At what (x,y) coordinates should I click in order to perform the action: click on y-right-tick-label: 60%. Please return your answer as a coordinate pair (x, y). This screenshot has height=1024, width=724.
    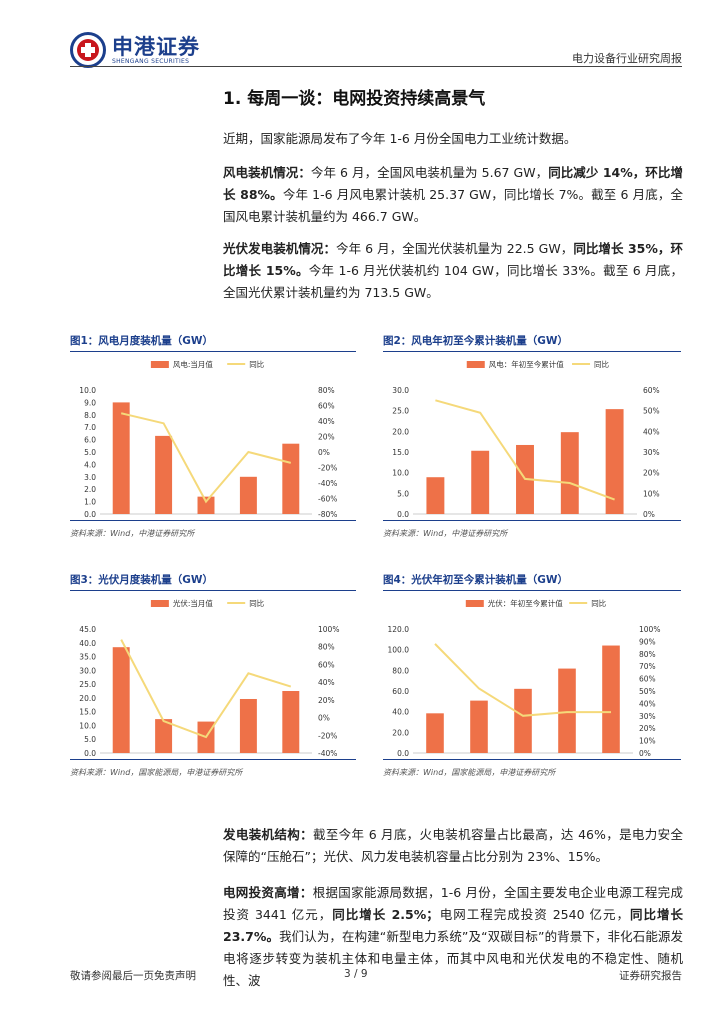
    Looking at the image, I should click on (651, 390).